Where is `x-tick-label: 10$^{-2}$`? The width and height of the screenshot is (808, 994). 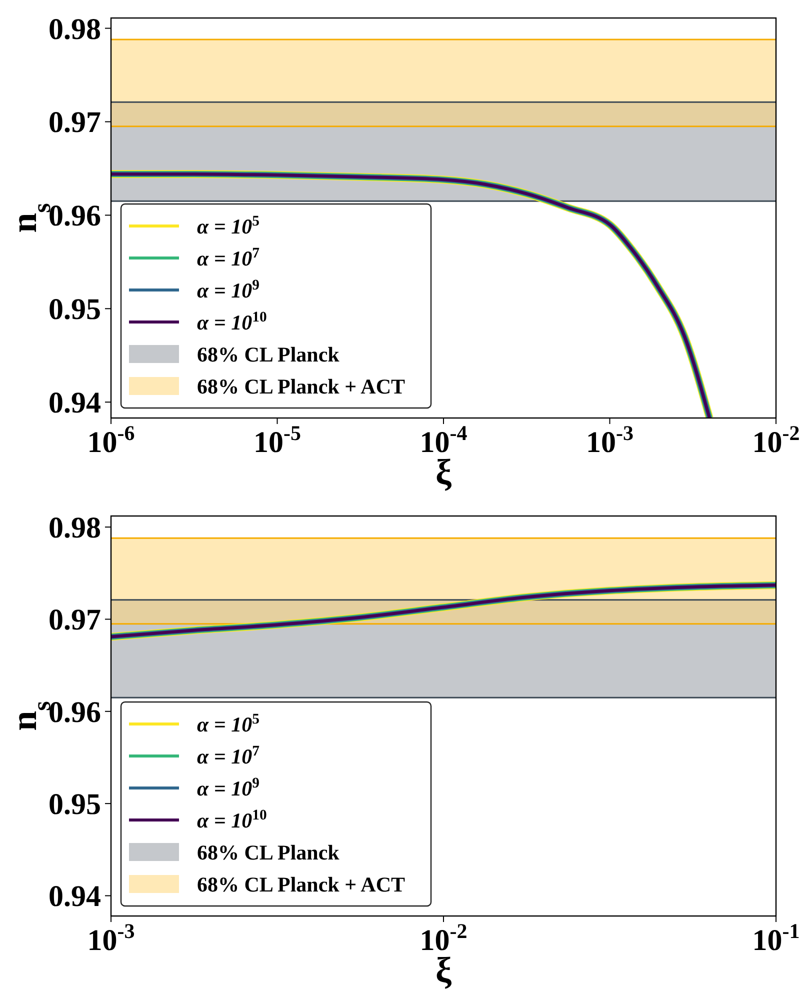
x-tick-label: 10$^{-2}$ is located at coordinates (776, 440).